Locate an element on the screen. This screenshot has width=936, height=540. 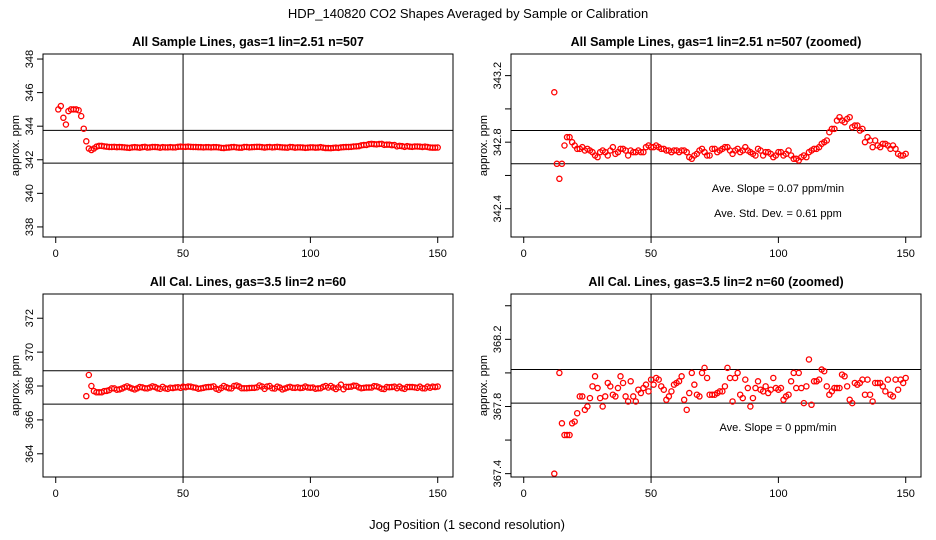
x-tick-label: 50 is located at coordinates (183, 254).